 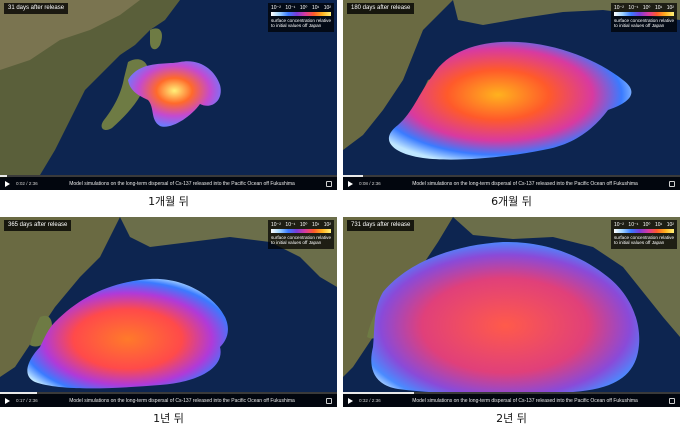 I want to click on hokkaido-landmass, so click(x=156, y=39).